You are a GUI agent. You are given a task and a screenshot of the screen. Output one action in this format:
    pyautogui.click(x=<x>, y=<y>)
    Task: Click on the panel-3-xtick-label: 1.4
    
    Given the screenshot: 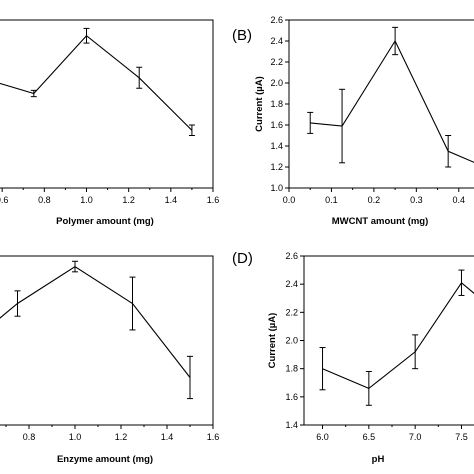 What is the action you would take?
    pyautogui.click(x=167, y=437)
    